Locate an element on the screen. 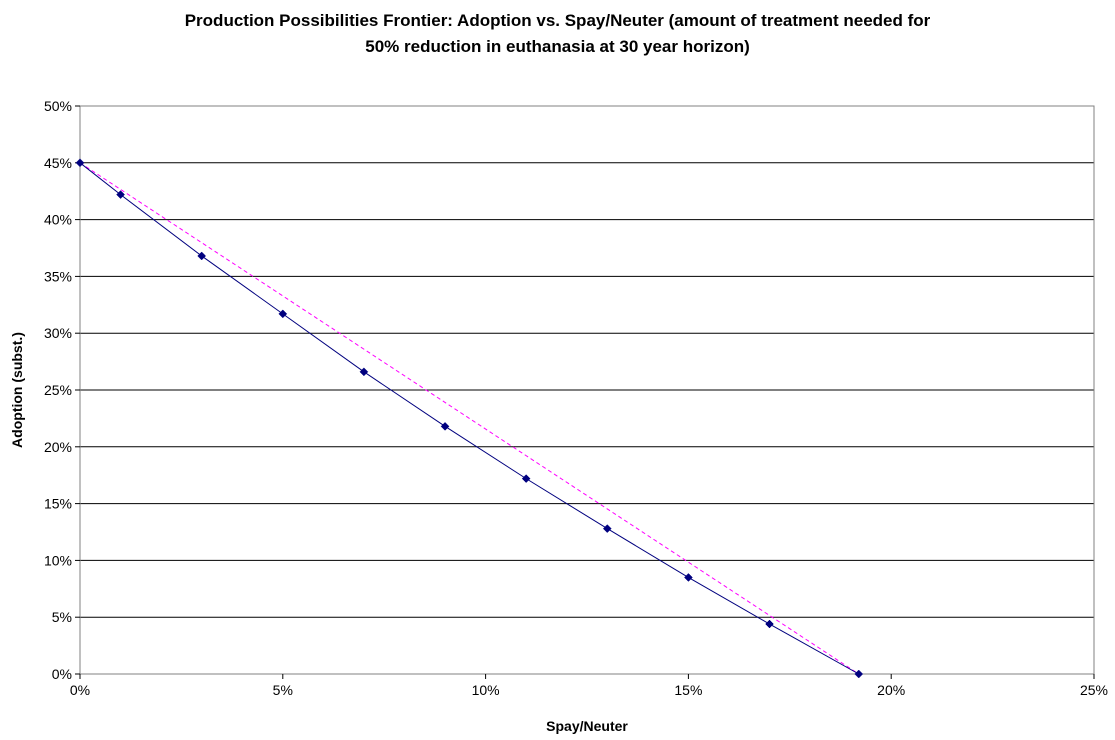 The height and width of the screenshot is (740, 1115). y-tick-label: 50% is located at coordinates (58, 106).